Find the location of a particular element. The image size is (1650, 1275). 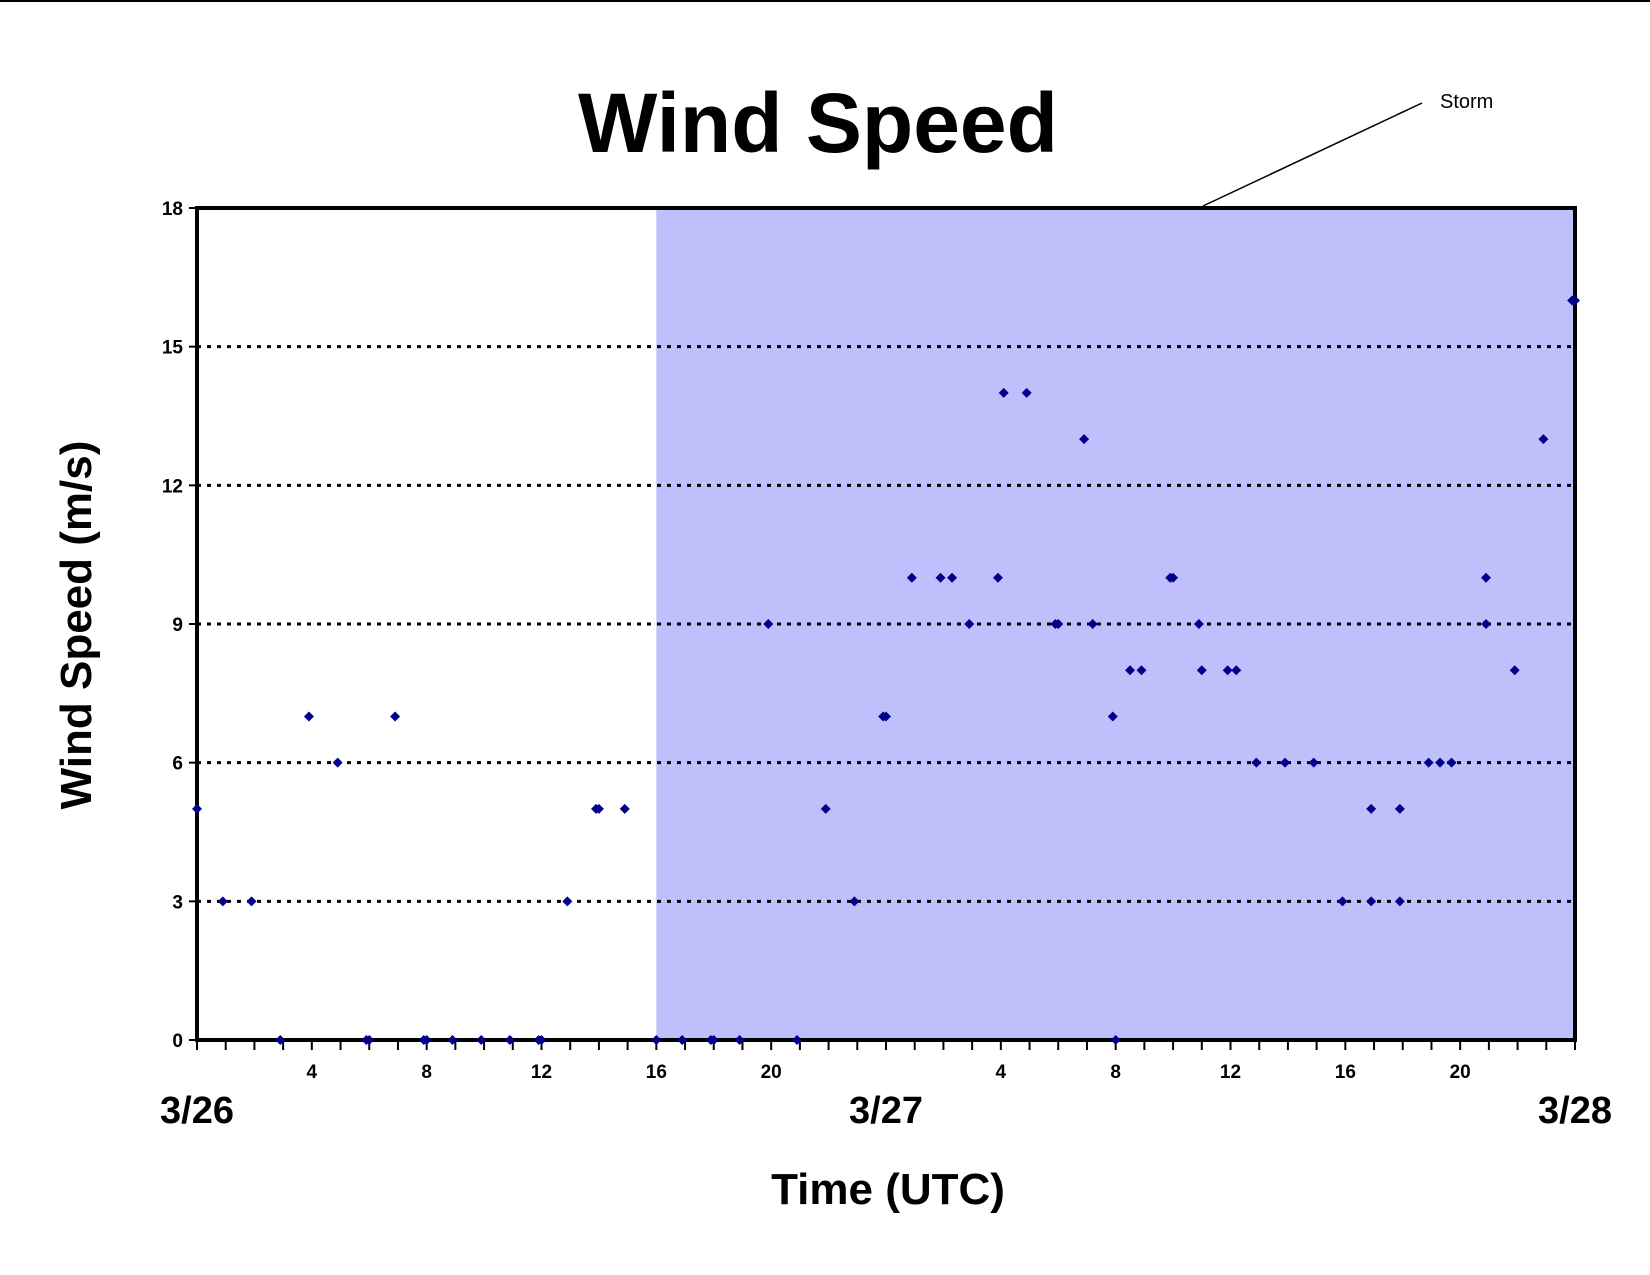

y-tick-label: 18 is located at coordinates (172, 209).